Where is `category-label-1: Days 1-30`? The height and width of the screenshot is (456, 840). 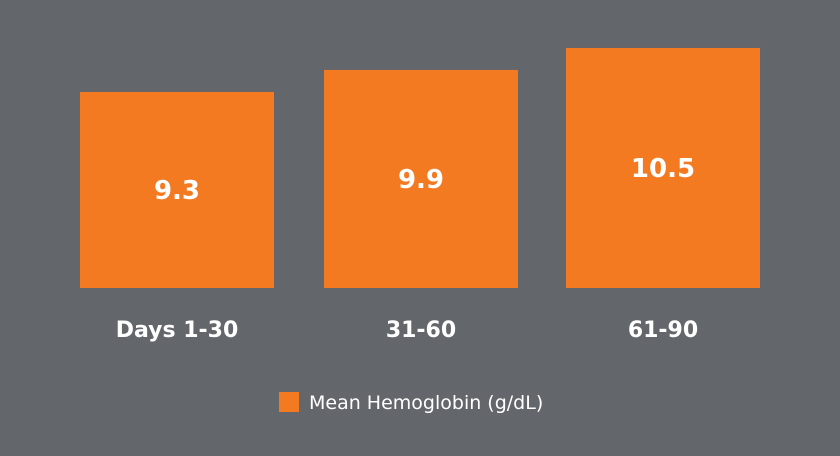 category-label-1: Days 1-30 is located at coordinates (177, 330).